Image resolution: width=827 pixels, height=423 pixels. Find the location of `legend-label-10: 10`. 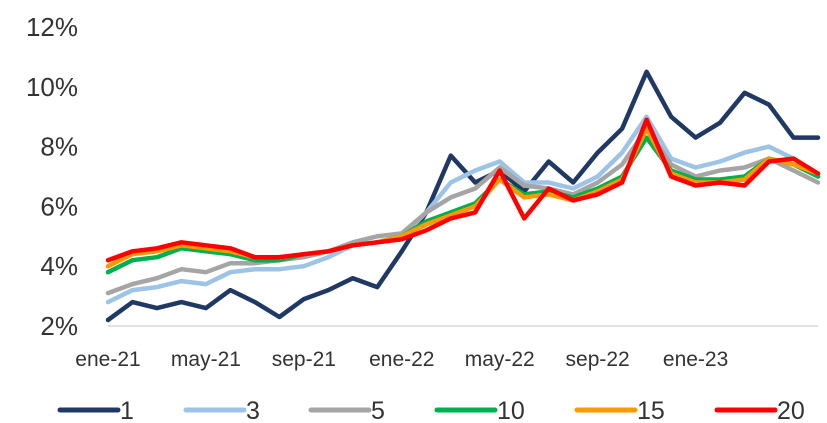

legend-label-10: 10 is located at coordinates (511, 410).